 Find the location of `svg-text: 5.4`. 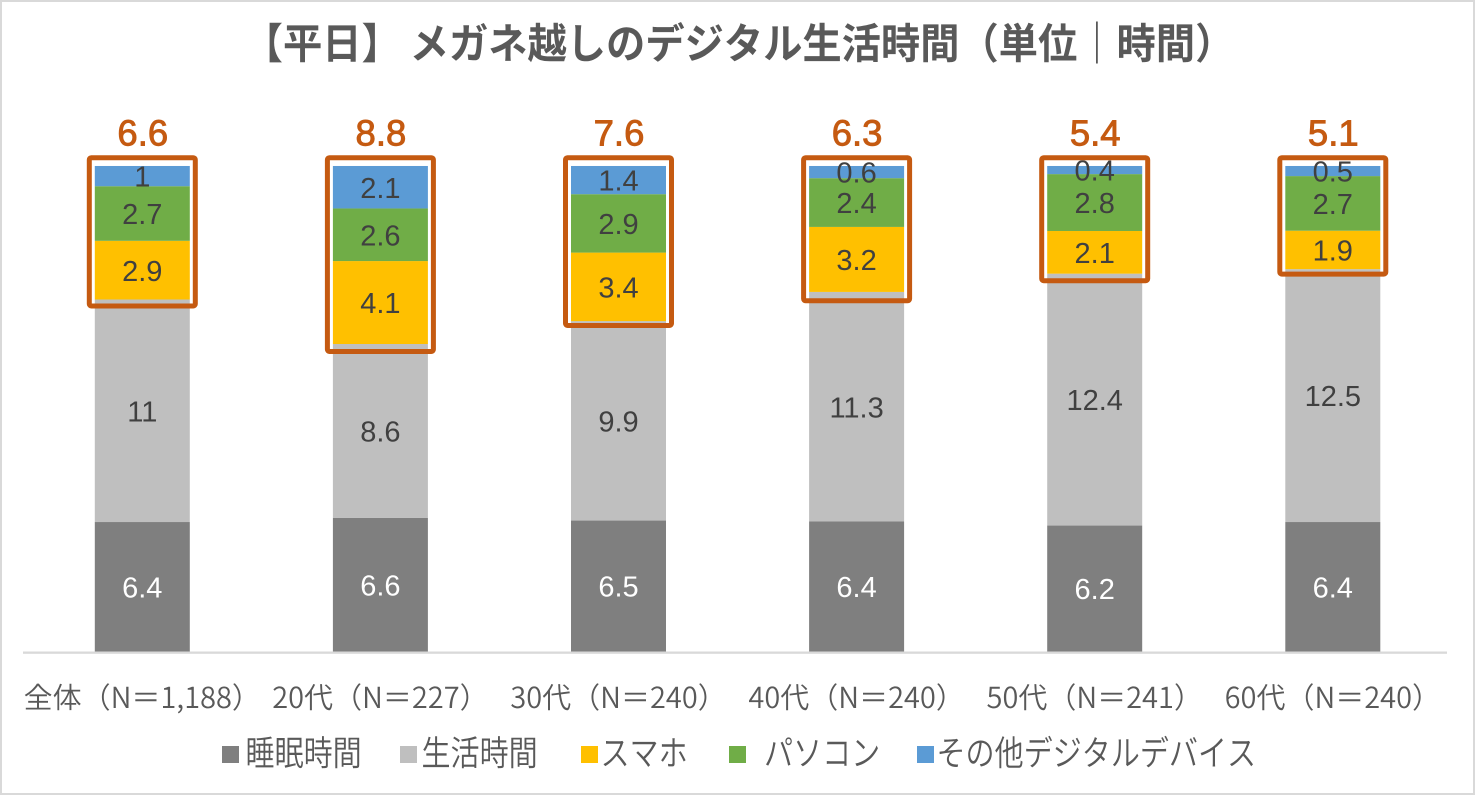

svg-text: 5.4 is located at coordinates (1095, 133).